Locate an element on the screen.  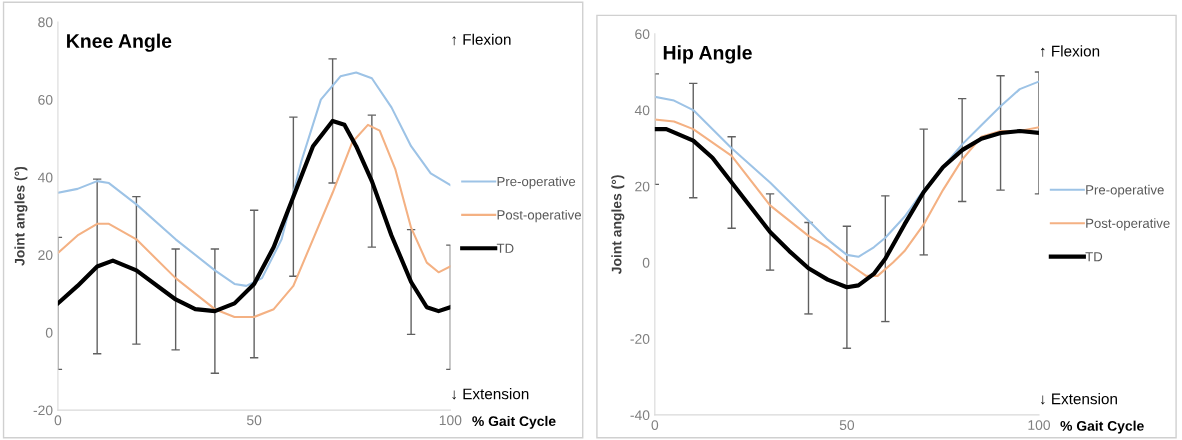
text: Knee Angle is located at coordinates (119, 42).